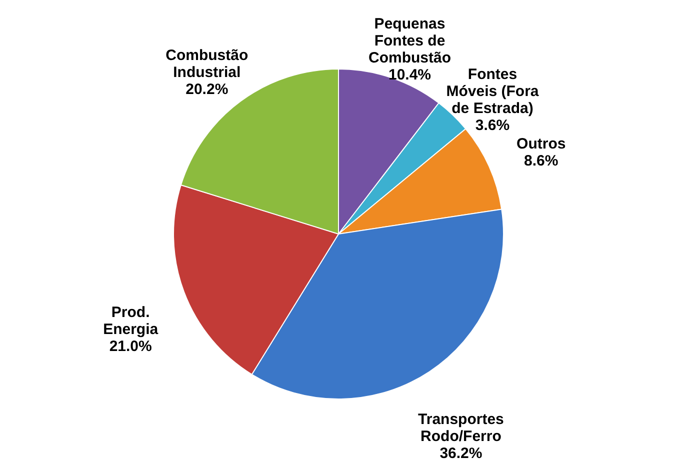 Image resolution: width=677 pixels, height=468 pixels. Describe the element at coordinates (461, 453) in the screenshot. I see `data-label: 36.2%` at that location.